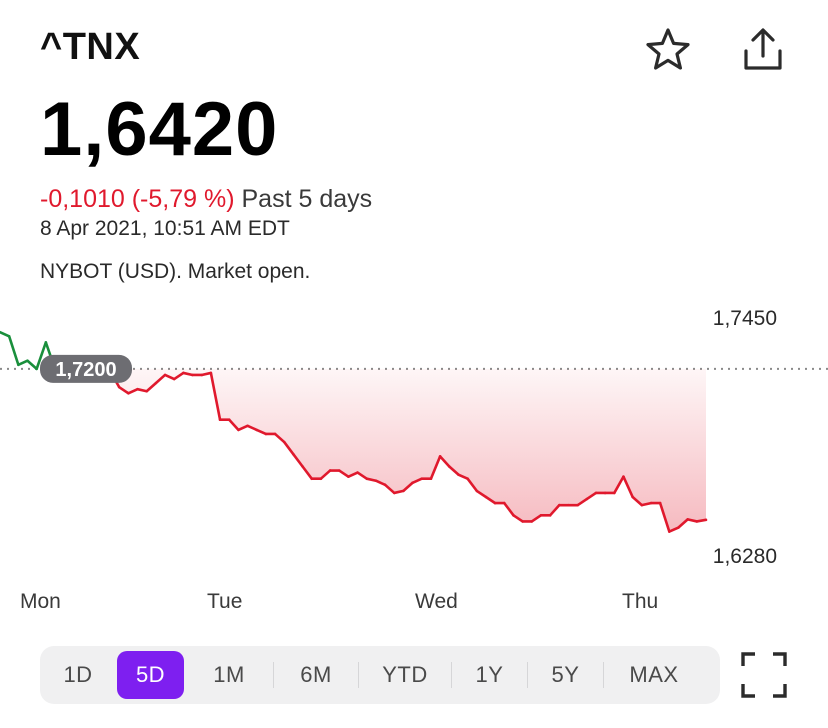 This screenshot has height=728, width=828. Describe the element at coordinates (489, 674) in the screenshot. I see `period-tab-1y: 1Y` at that location.